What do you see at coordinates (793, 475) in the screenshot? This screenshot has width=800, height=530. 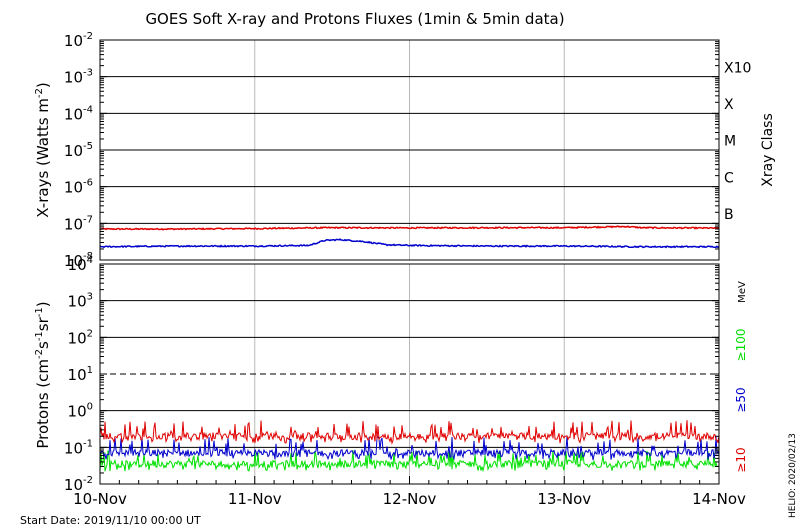 I see `credit-label: HELIO: 2020/02/13` at bounding box center [793, 475].